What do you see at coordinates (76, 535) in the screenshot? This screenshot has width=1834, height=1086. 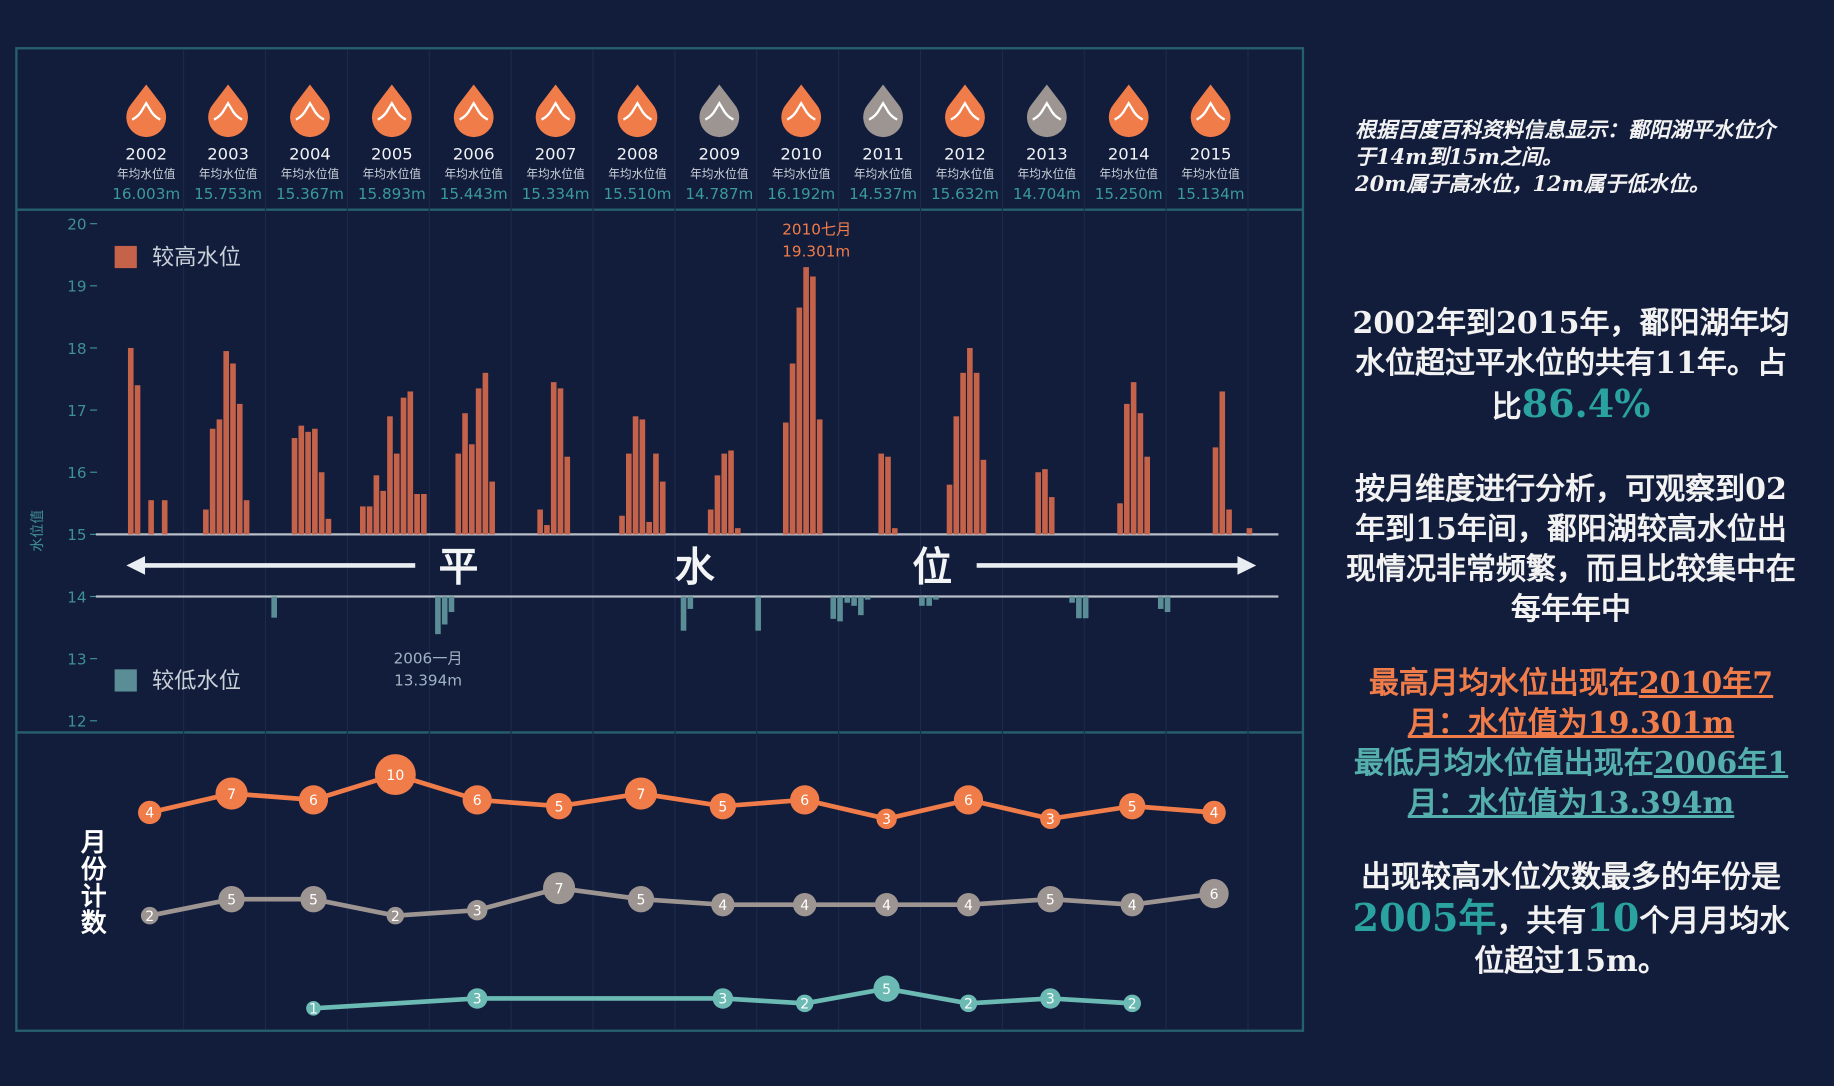 I see `y-tick-label: 15` at bounding box center [76, 535].